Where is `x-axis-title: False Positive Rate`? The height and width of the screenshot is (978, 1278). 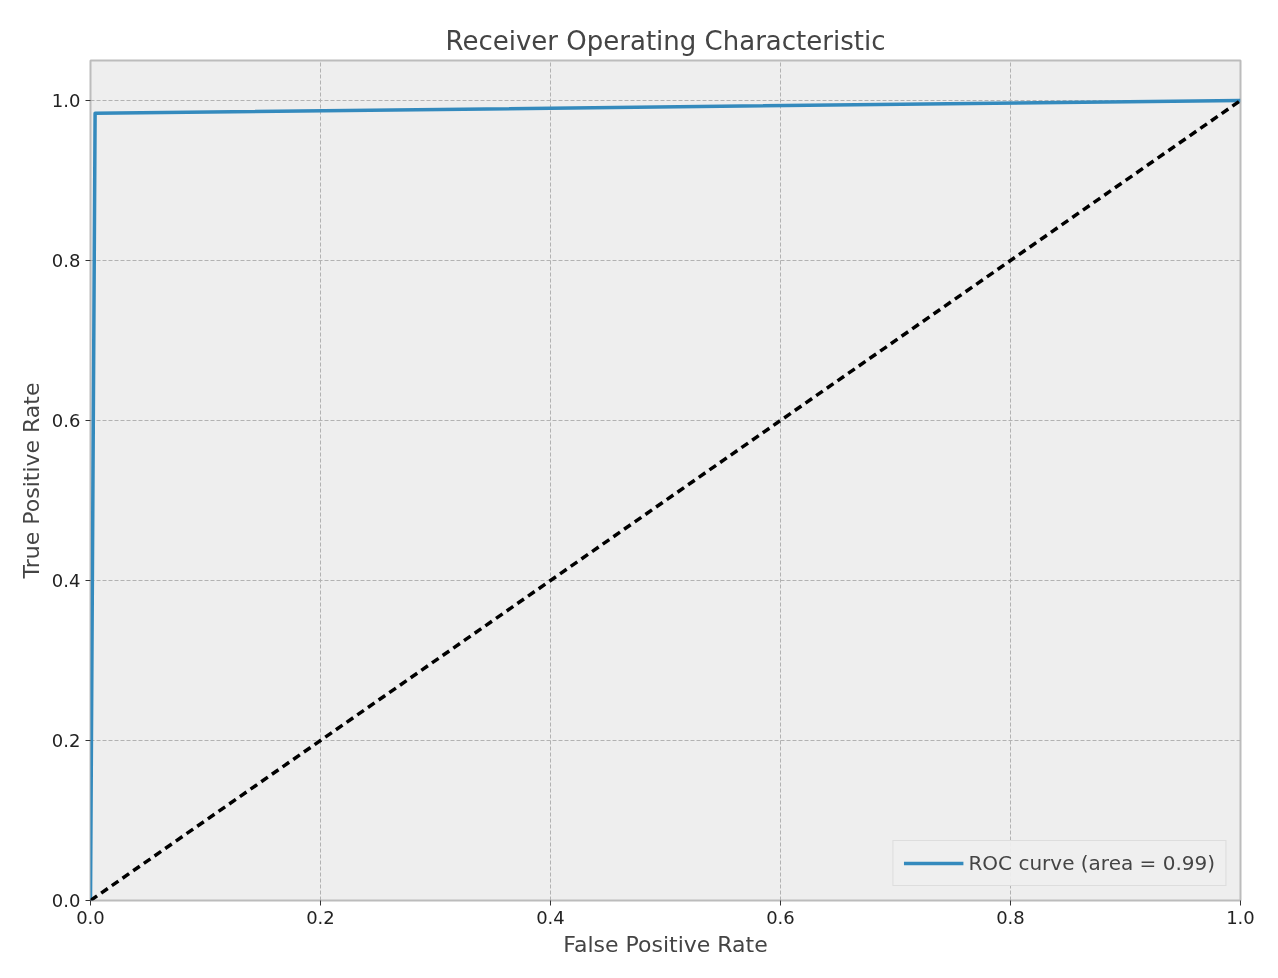 x-axis-title: False Positive Rate is located at coordinates (665, 944).